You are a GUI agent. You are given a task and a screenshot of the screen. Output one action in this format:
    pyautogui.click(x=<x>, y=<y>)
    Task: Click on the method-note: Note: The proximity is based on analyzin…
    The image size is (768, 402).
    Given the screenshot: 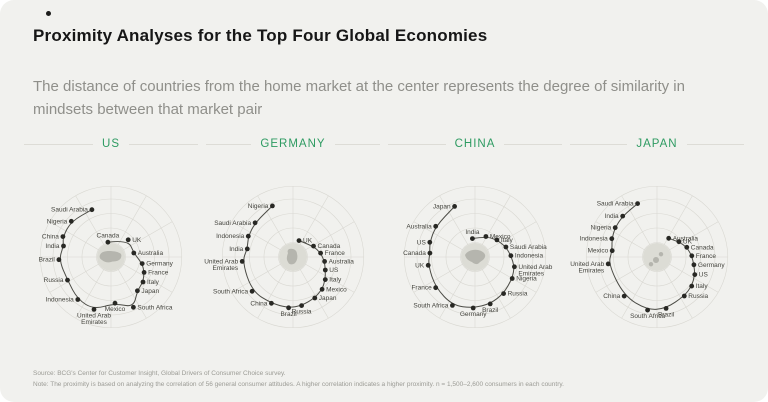 What is the action you would take?
    pyautogui.click(x=298, y=384)
    